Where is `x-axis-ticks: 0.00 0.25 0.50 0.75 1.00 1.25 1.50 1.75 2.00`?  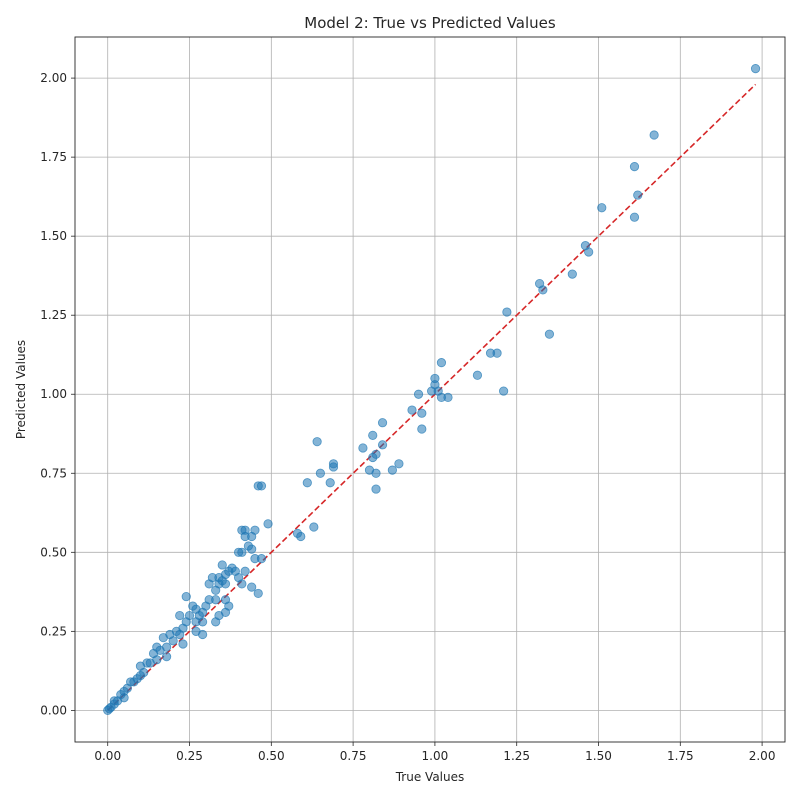 x-axis-ticks: 0.00 0.25 0.50 0.75 1.00 1.25 1.50 1.75 2.00 is located at coordinates (434, 752).